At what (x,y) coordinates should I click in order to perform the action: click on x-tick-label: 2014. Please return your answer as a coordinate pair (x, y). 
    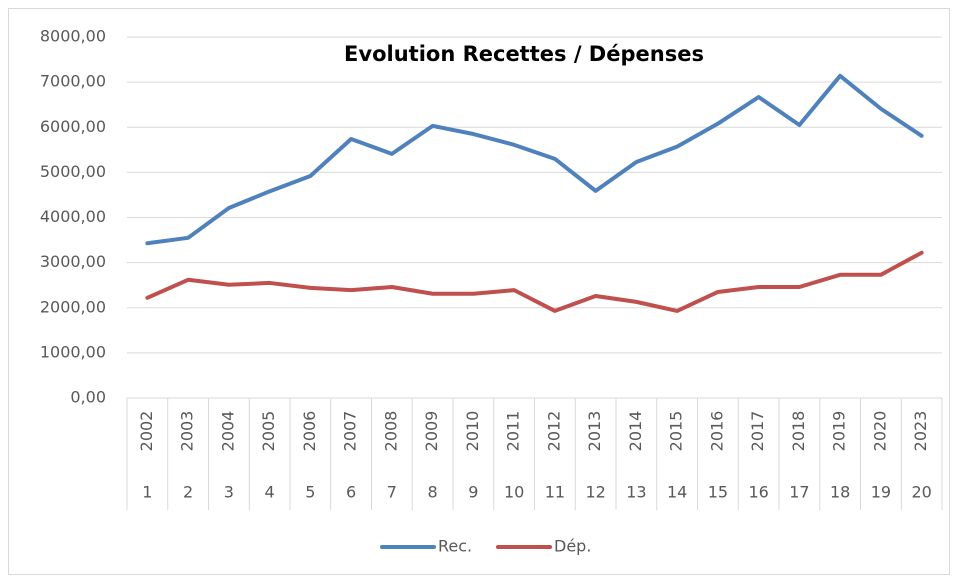
    Looking at the image, I should click on (635, 431).